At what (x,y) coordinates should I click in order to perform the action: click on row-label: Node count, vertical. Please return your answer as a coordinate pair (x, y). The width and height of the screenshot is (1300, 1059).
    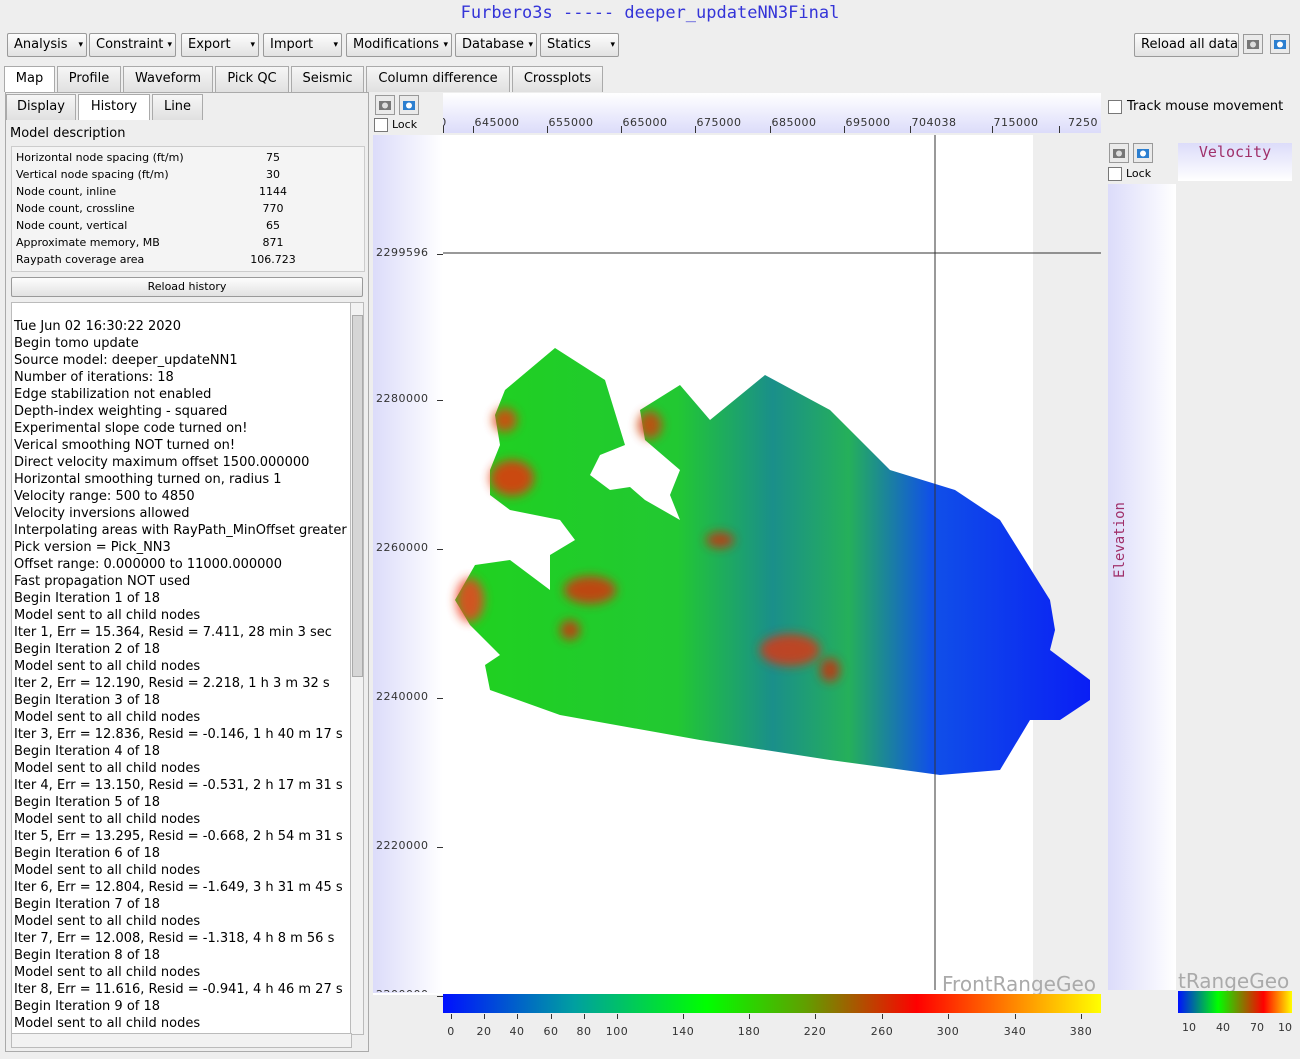
    Looking at the image, I should click on (72, 225).